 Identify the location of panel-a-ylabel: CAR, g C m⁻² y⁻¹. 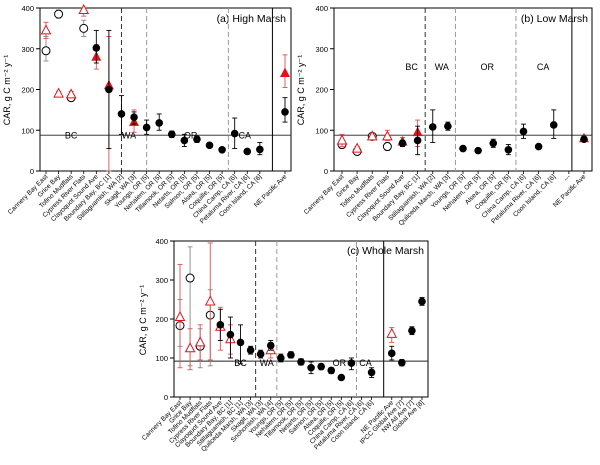
(7, 90).